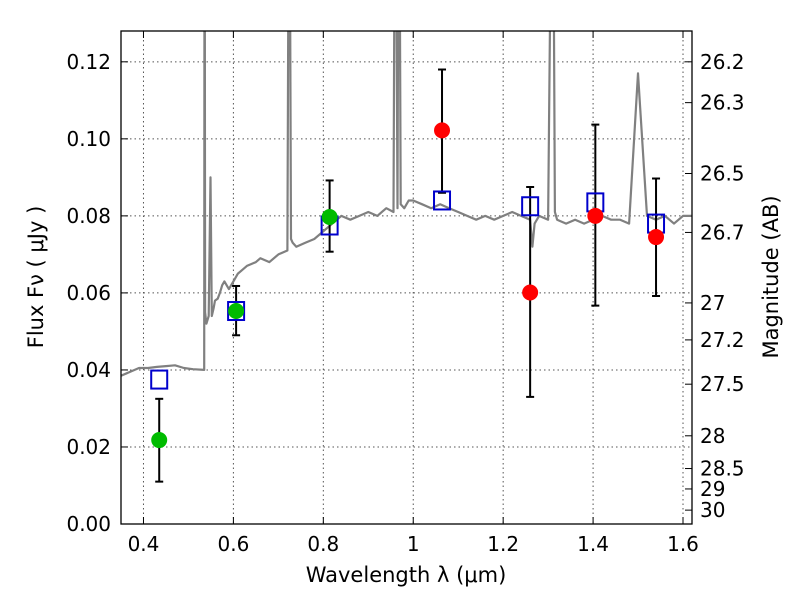  What do you see at coordinates (722, 62) in the screenshot?
I see `y2-tick-label: 26.2` at bounding box center [722, 62].